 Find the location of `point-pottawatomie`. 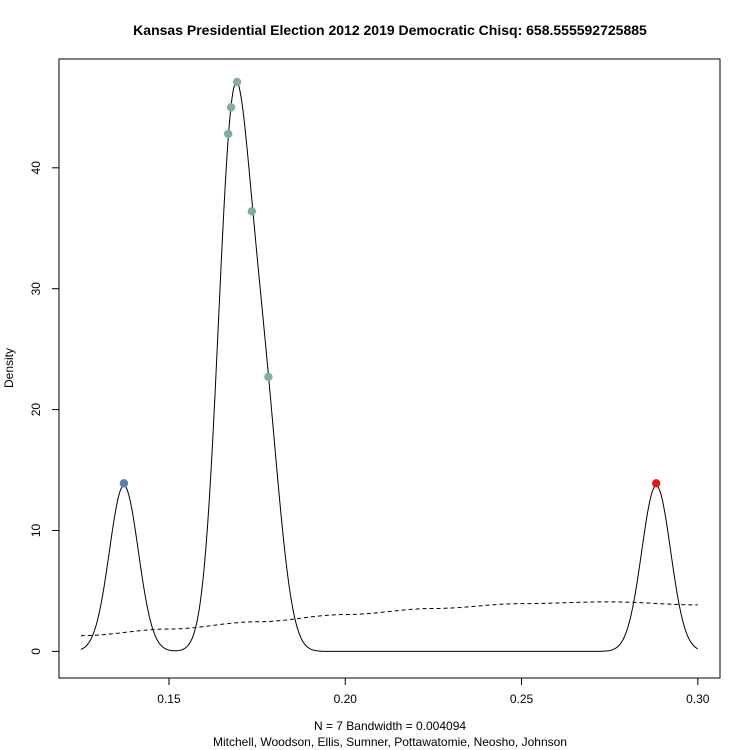

point-pottawatomie is located at coordinates (252, 211).